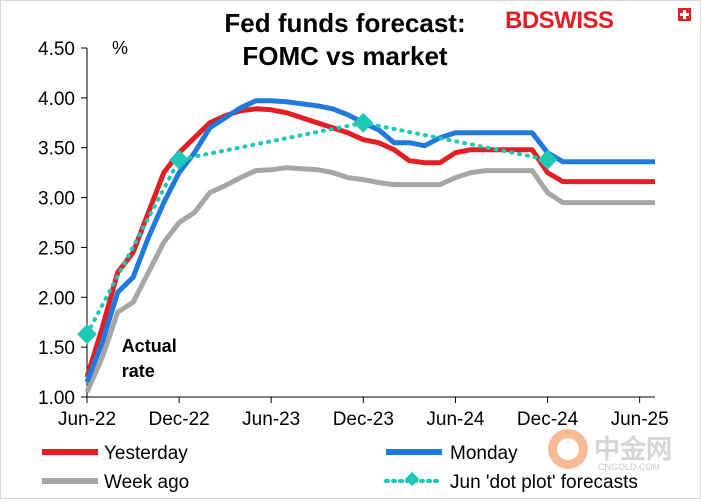  What do you see at coordinates (56, 398) in the screenshot?
I see `y-tick-label: 1.00` at bounding box center [56, 398].